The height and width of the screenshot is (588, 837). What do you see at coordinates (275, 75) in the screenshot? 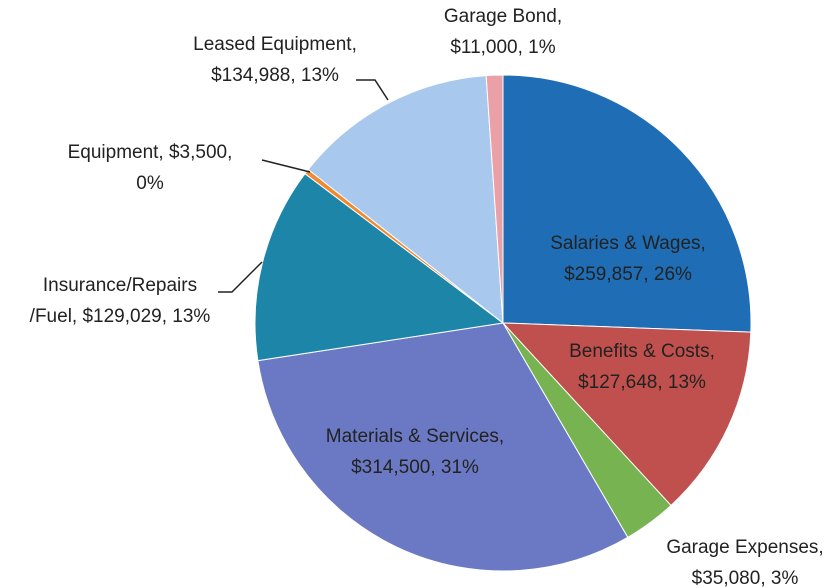
I see `data-label: $134,988, 13%` at bounding box center [275, 75].